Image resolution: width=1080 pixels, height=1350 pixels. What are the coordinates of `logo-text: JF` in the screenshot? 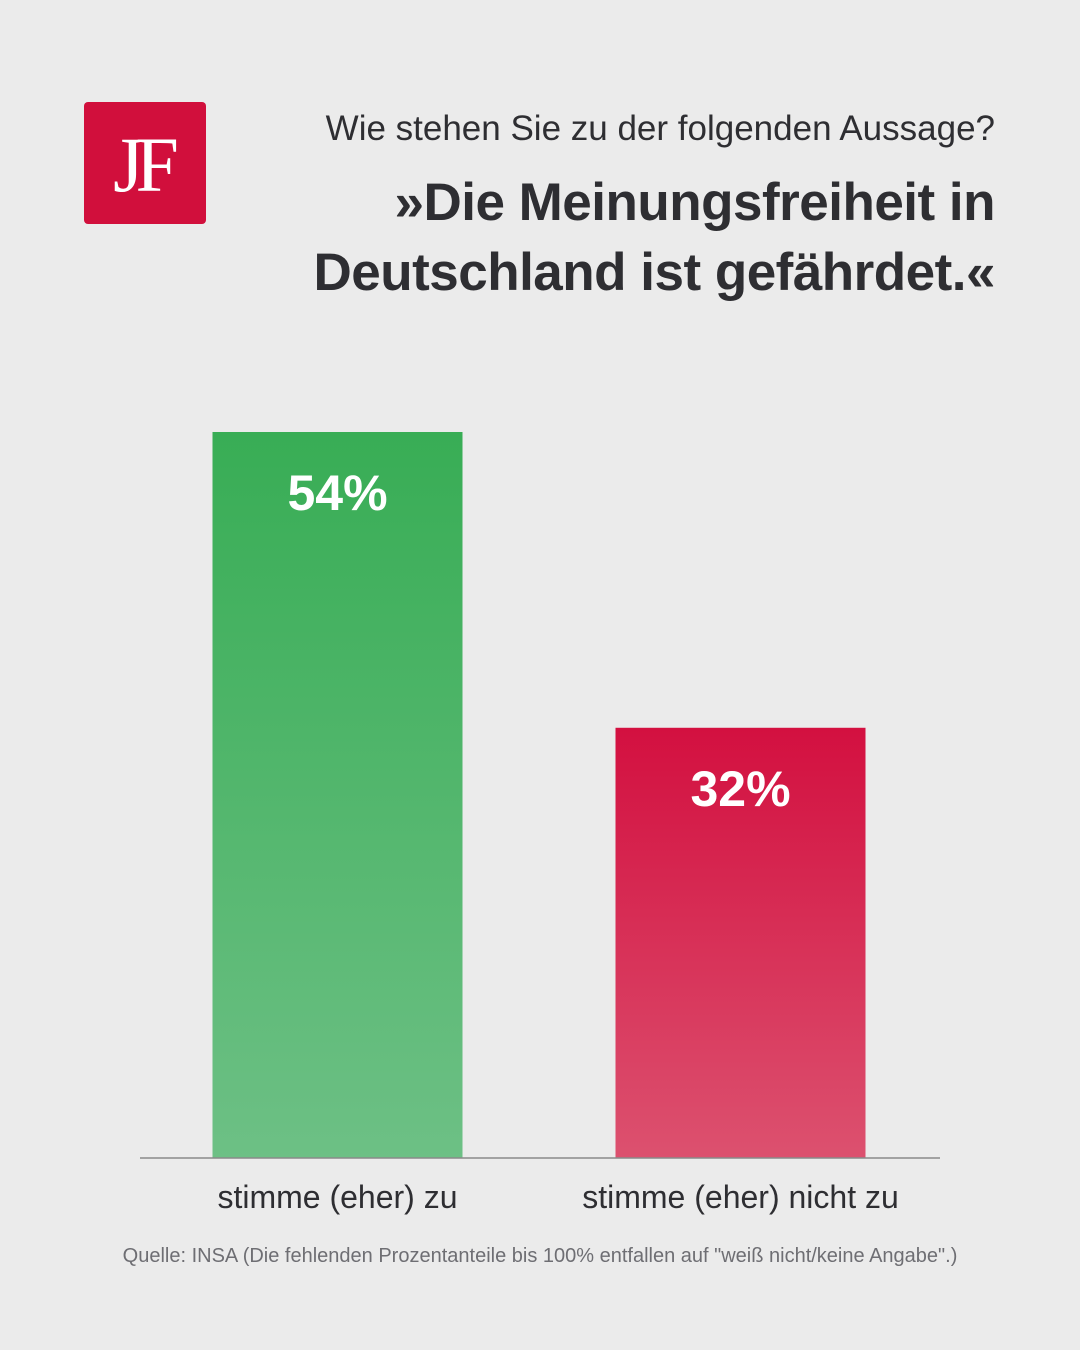 It's located at (146, 164).